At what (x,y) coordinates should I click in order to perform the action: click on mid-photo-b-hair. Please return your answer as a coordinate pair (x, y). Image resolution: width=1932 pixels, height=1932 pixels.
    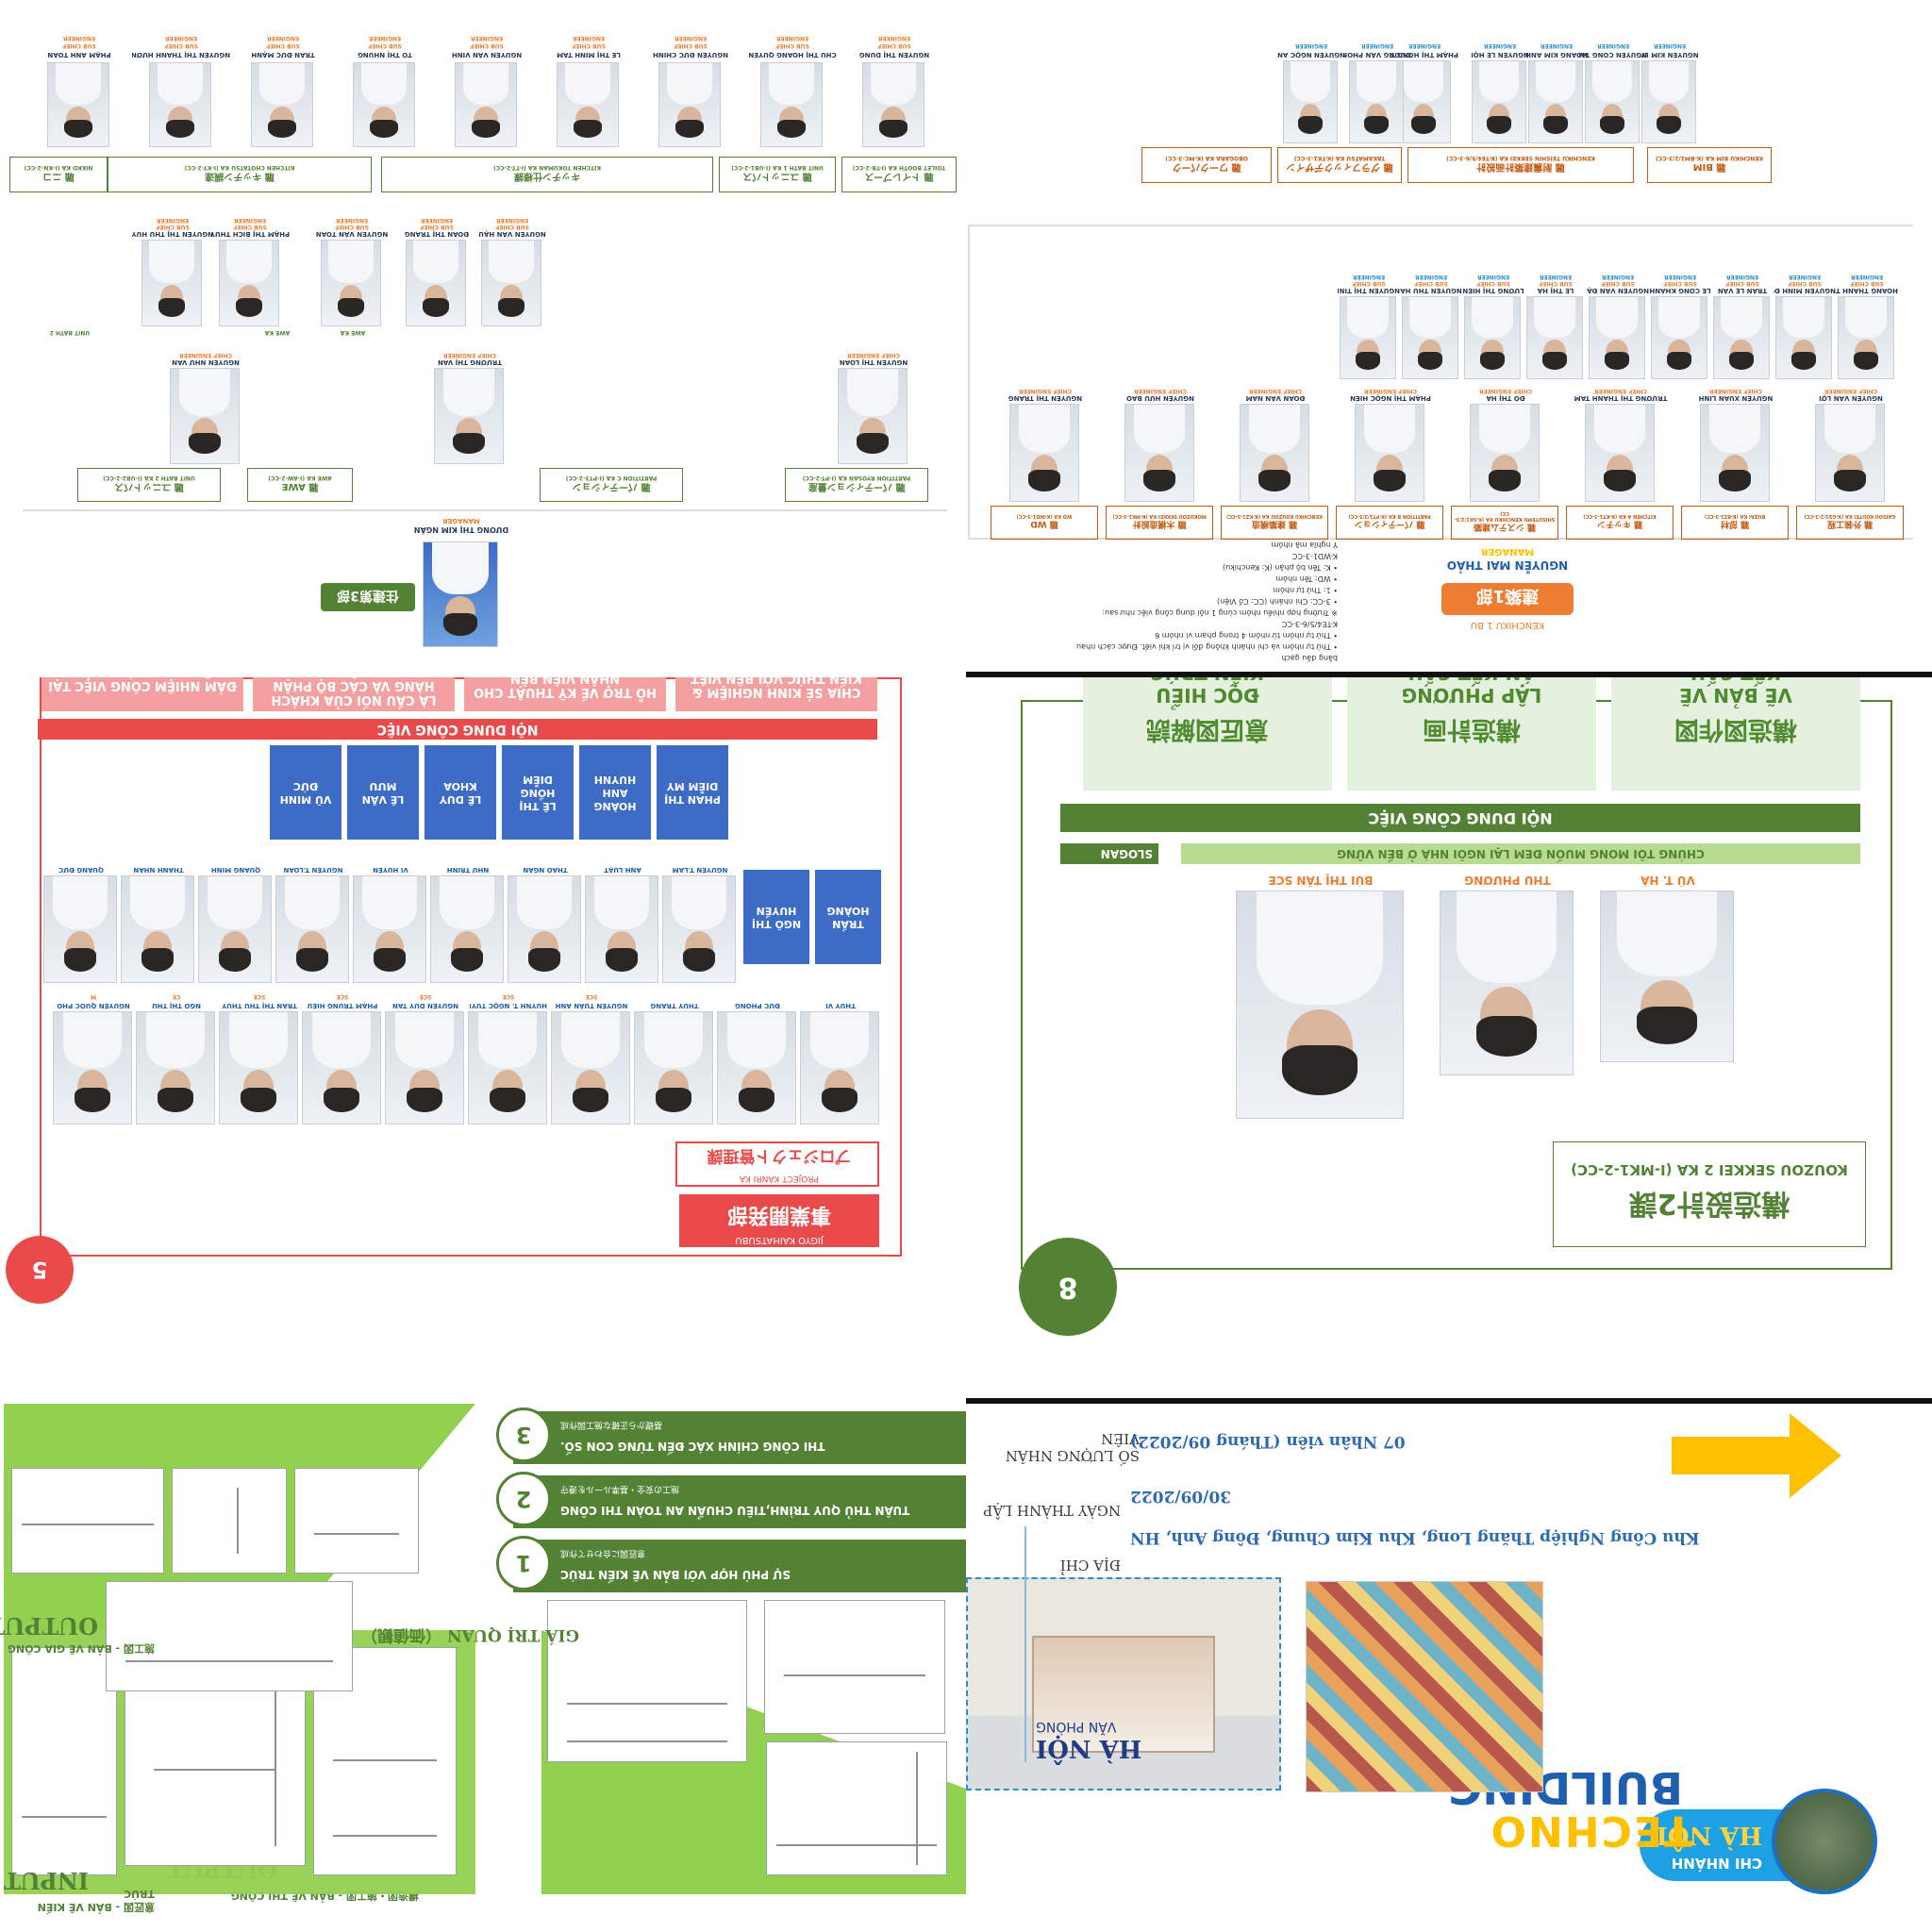
    Looking at the image, I should click on (1493, 361).